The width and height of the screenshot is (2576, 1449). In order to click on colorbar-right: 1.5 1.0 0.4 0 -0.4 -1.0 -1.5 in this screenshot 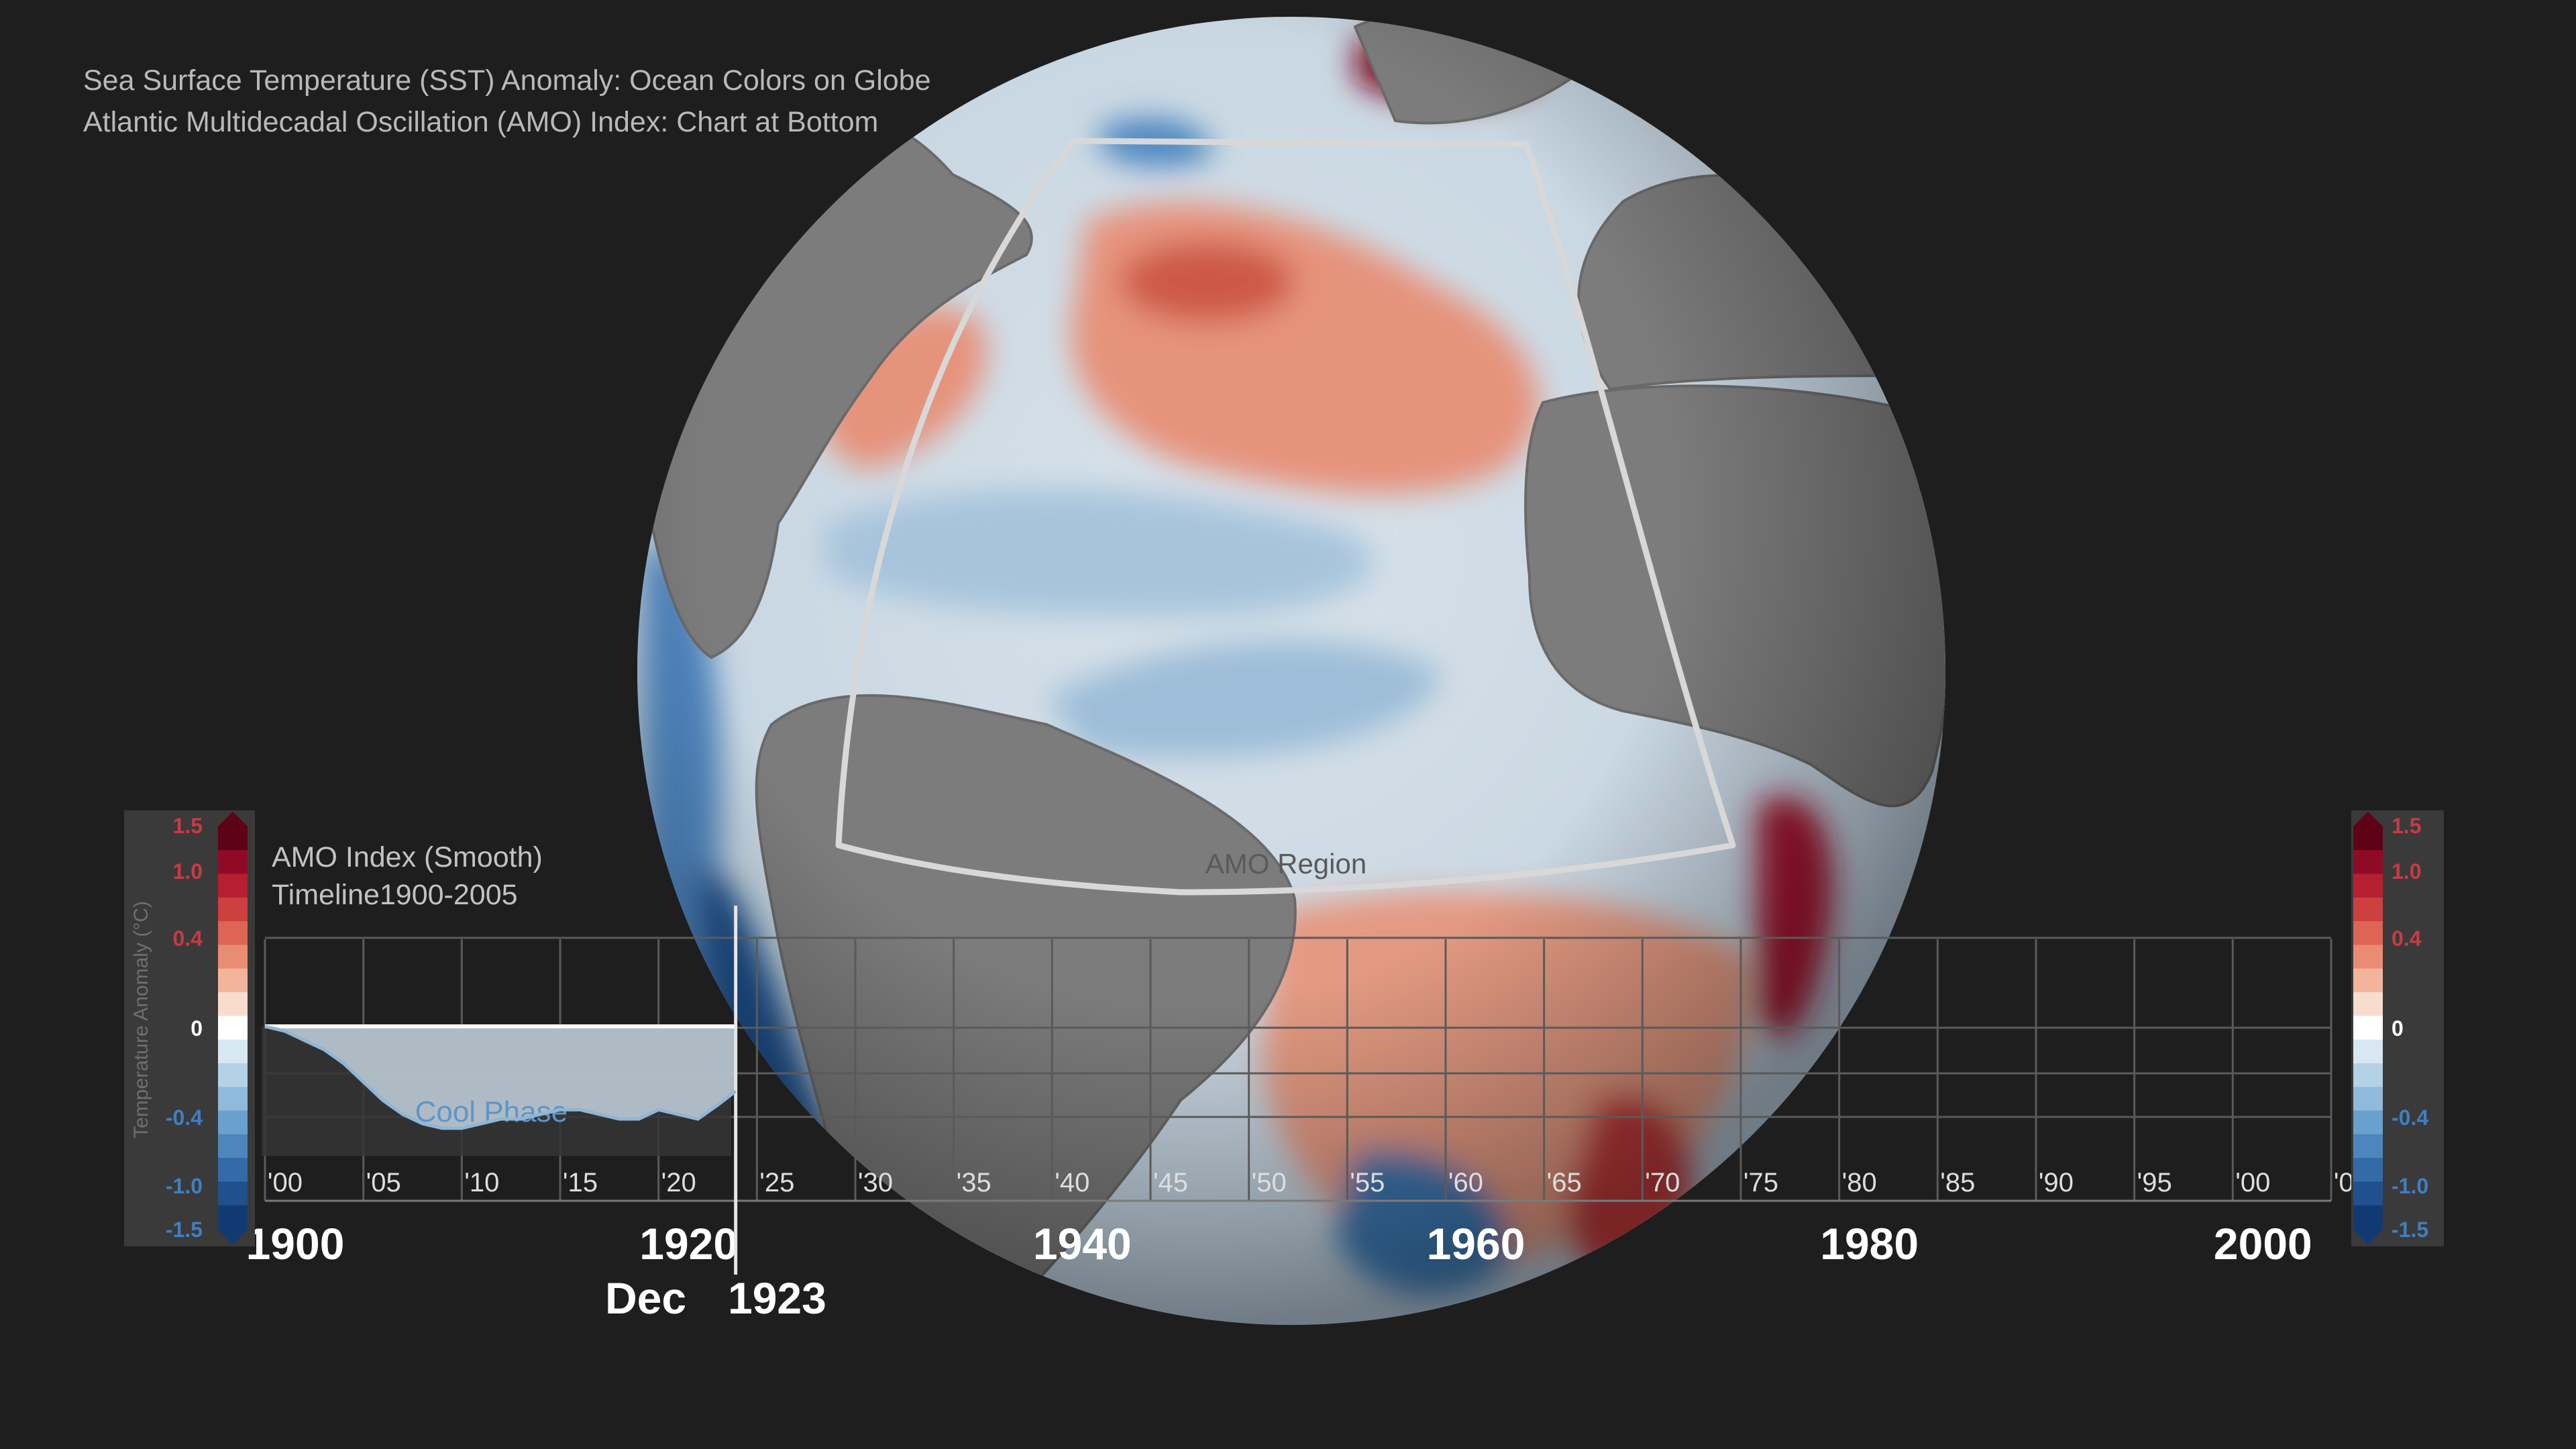, I will do `click(2397, 1028)`.